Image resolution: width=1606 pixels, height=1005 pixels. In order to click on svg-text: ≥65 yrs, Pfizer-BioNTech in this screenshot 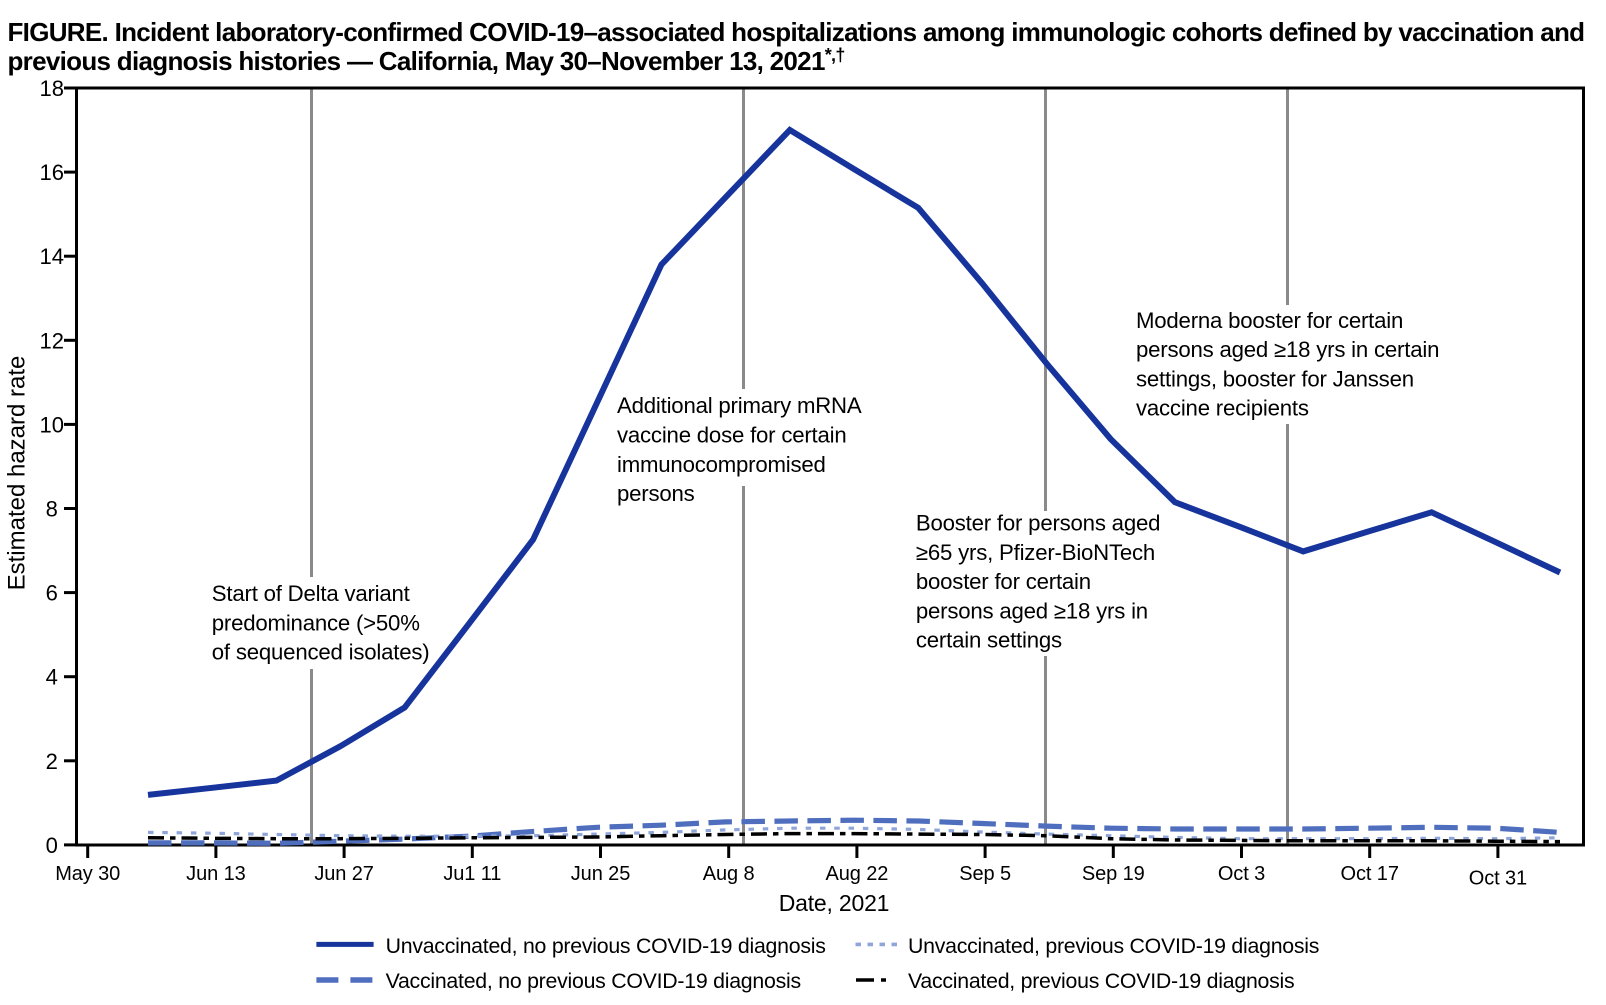, I will do `click(1035, 552)`.